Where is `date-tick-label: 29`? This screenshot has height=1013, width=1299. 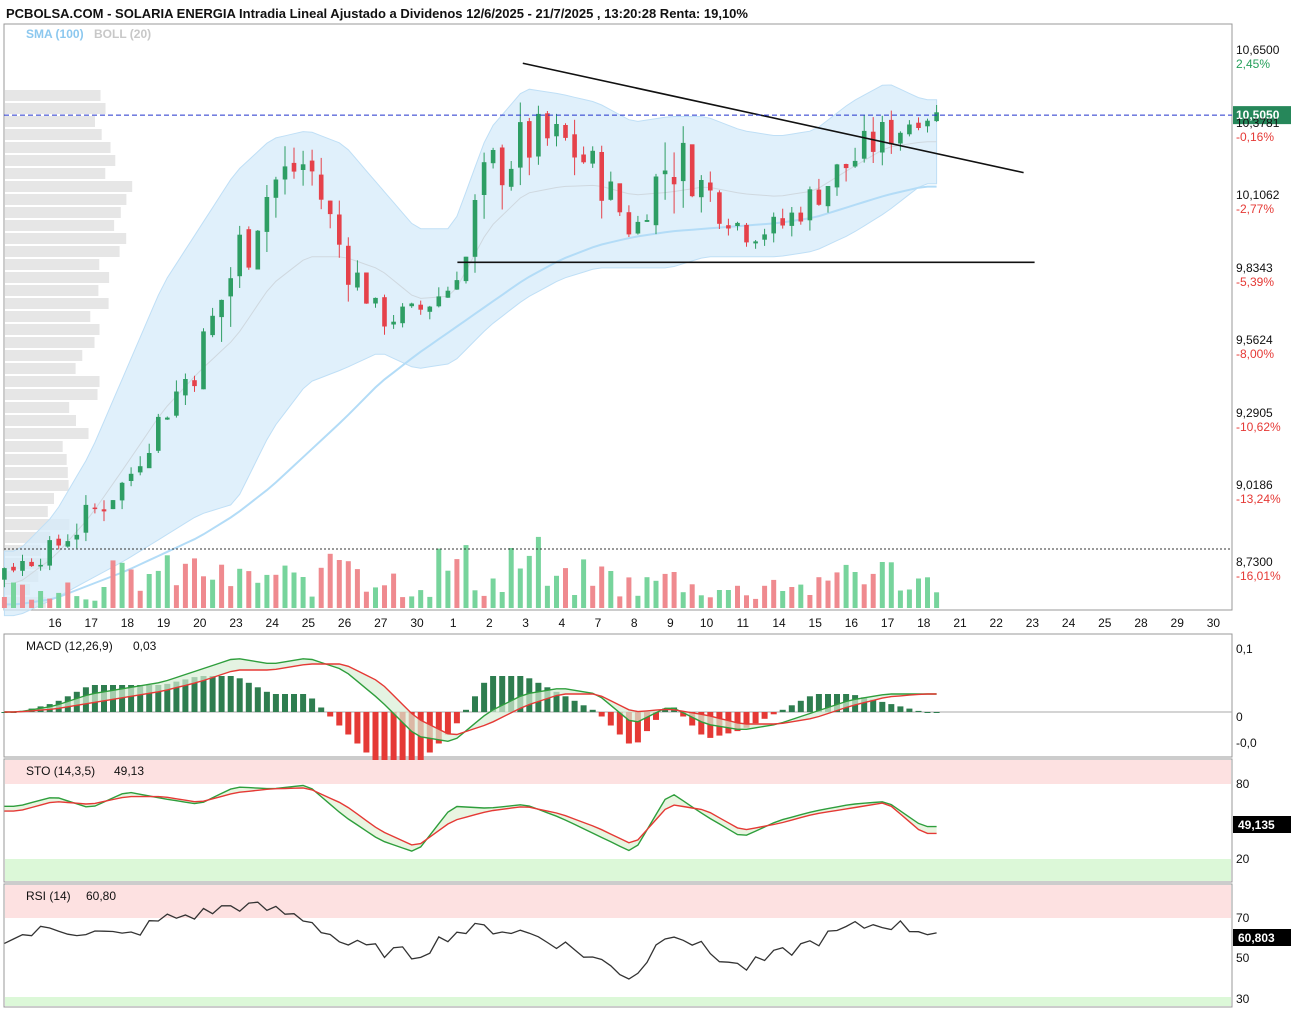 date-tick-label: 29 is located at coordinates (1178, 623).